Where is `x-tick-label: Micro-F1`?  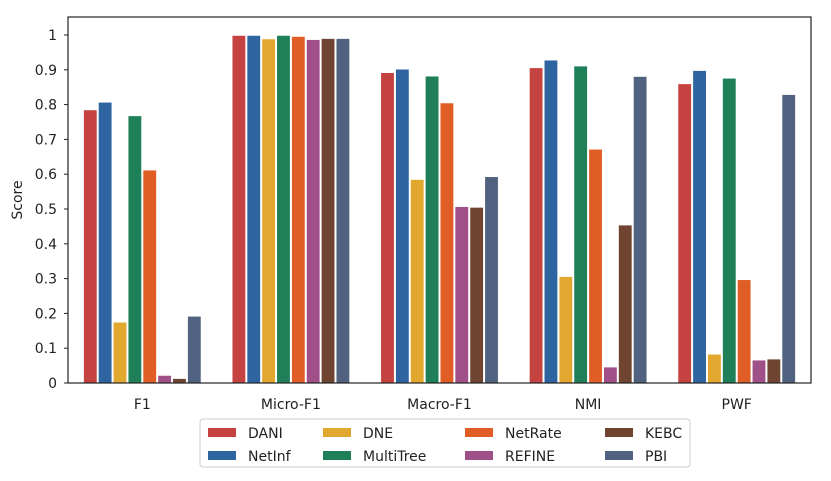
x-tick-label: Micro-F1 is located at coordinates (291, 405).